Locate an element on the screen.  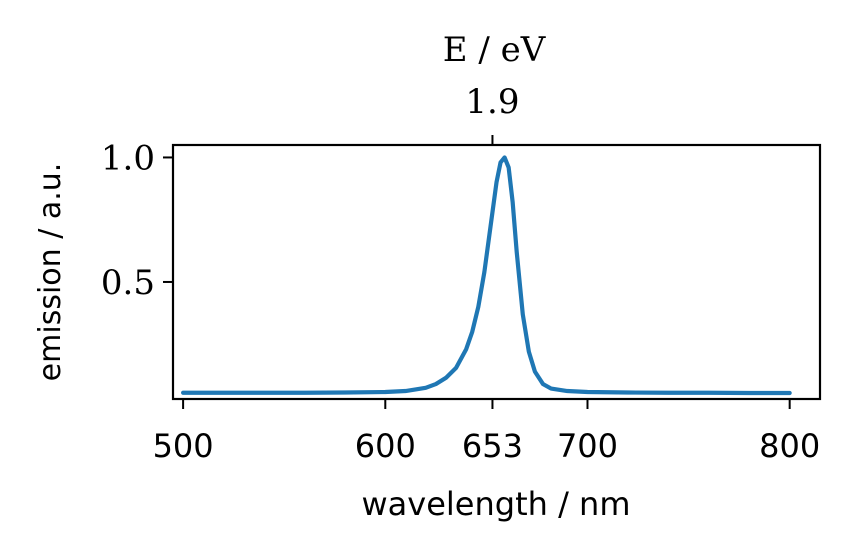
x-tick-label: 500 is located at coordinates (183, 446).